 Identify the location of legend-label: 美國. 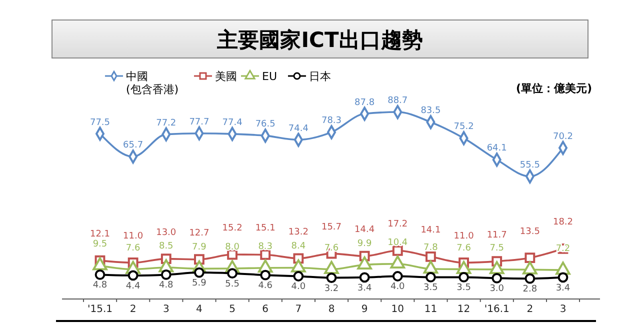
(226, 76).